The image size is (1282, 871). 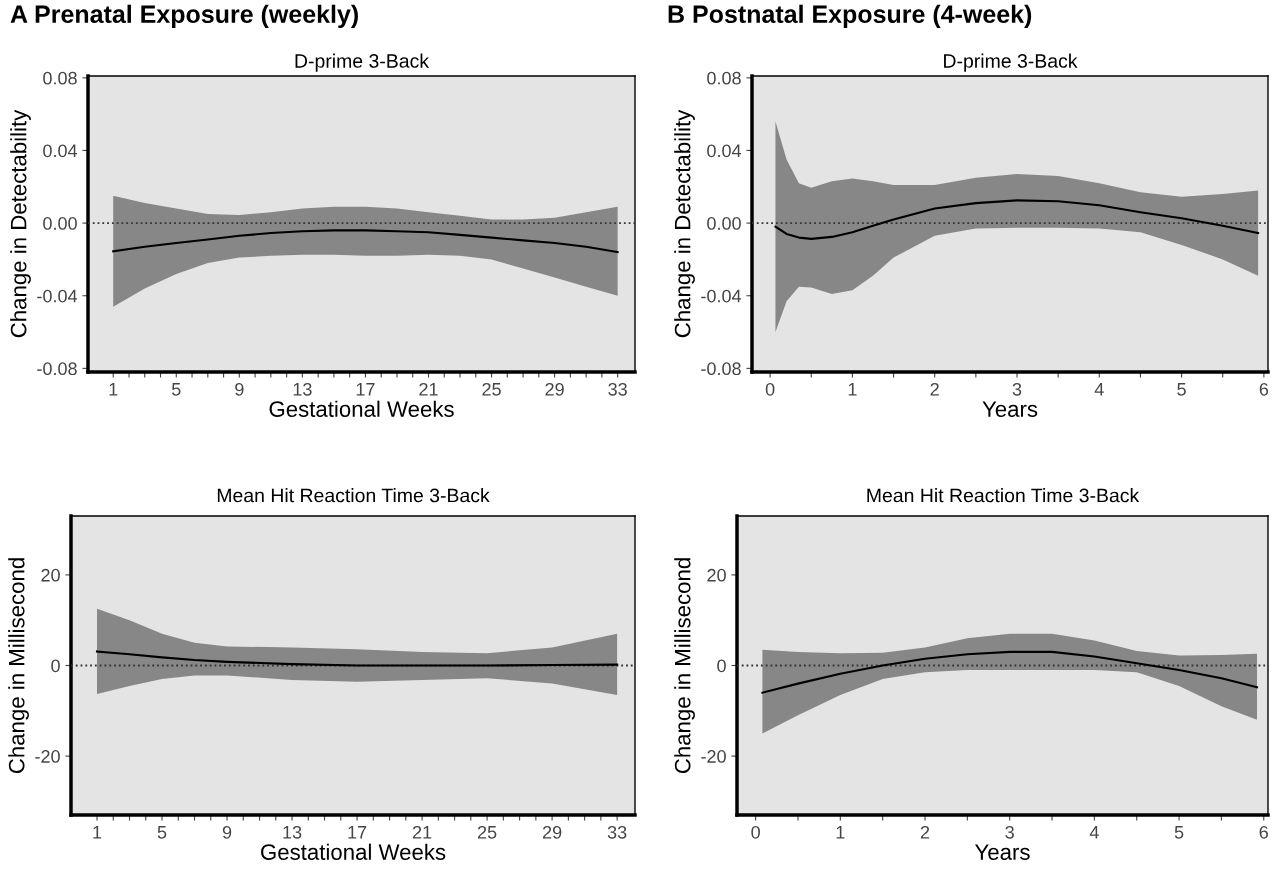 What do you see at coordinates (850, 16) in the screenshot?
I see `chart-title: B Postnatal Exposure (4-week)` at bounding box center [850, 16].